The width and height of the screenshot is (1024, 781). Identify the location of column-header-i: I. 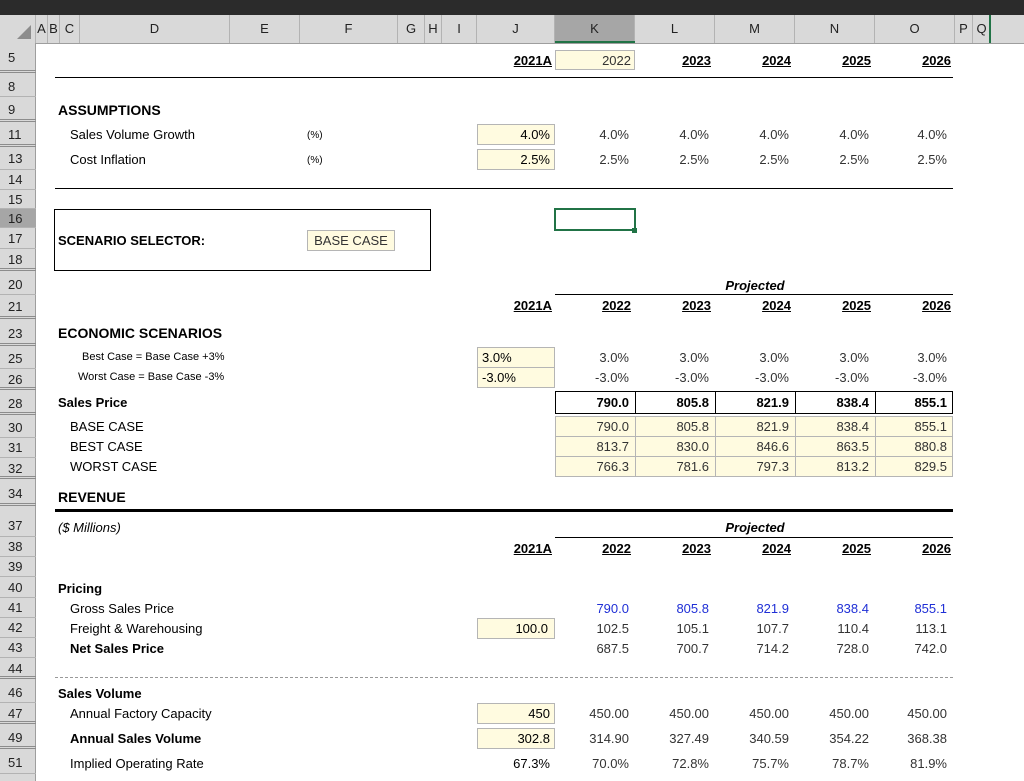
(459, 29).